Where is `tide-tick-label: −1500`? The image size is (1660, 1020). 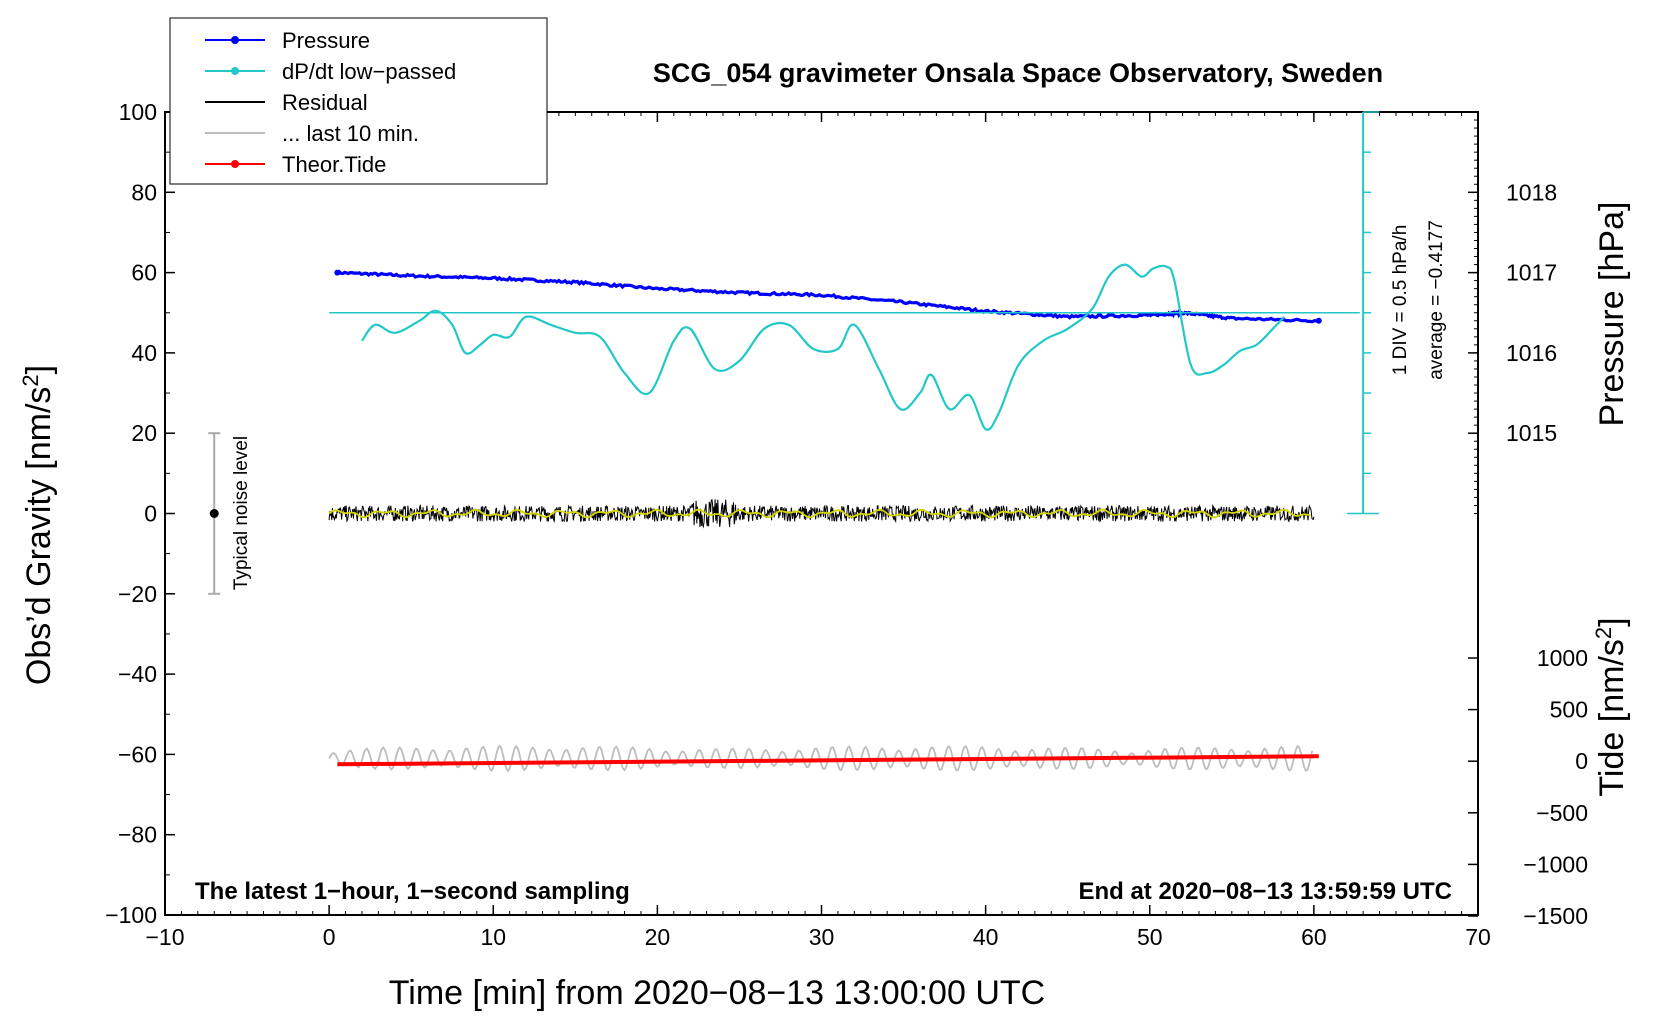 tide-tick-label: −1500 is located at coordinates (1555, 916).